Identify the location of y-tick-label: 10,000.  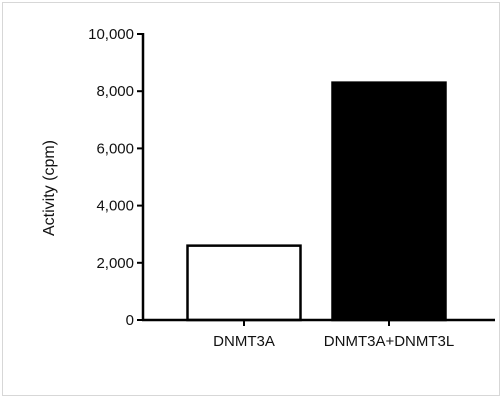
(111, 34).